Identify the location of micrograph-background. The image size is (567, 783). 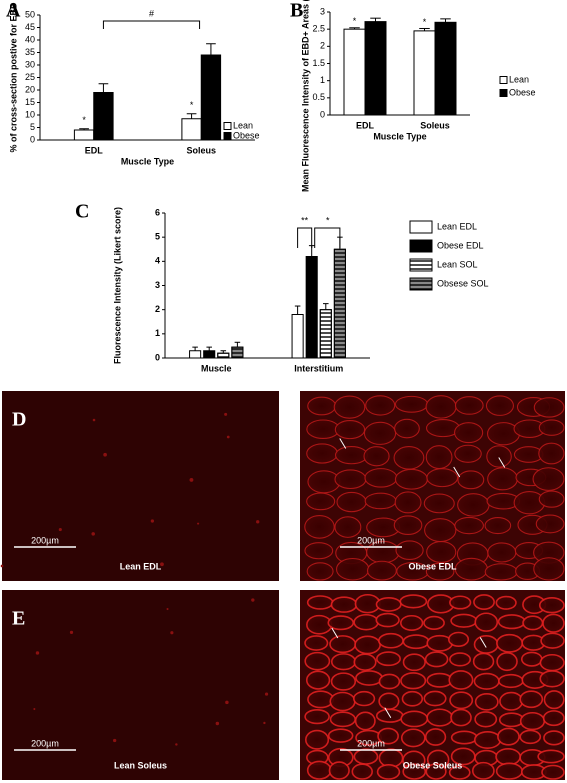
(140, 685).